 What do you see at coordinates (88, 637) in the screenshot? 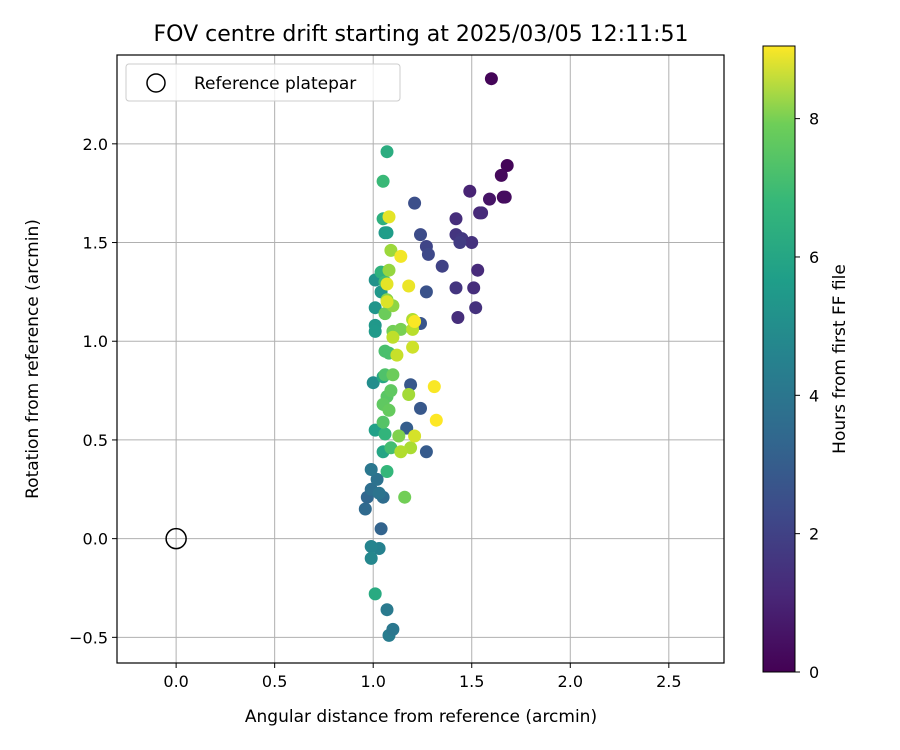
I see `y-tick-label: −0.5` at bounding box center [88, 637].